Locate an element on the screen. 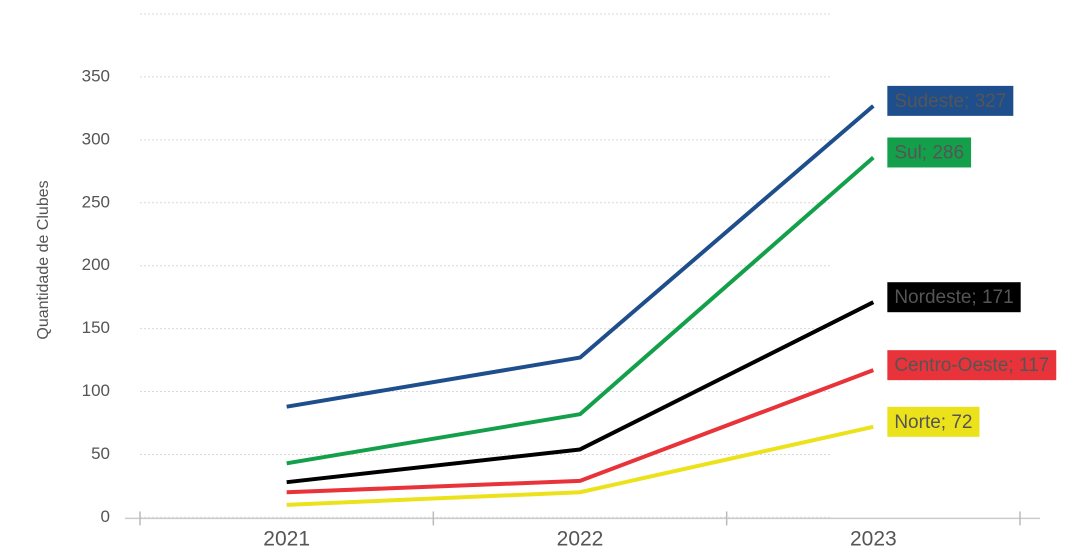  value-label: Nordeste; 171 is located at coordinates (953, 297).